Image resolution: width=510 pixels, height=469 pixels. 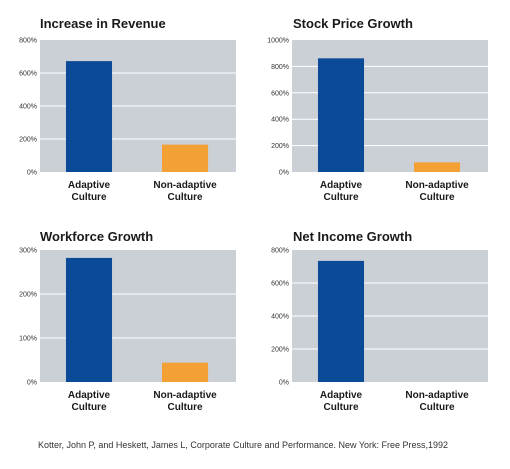 What do you see at coordinates (353, 236) in the screenshot?
I see `chart-title: Net Income Growth` at bounding box center [353, 236].